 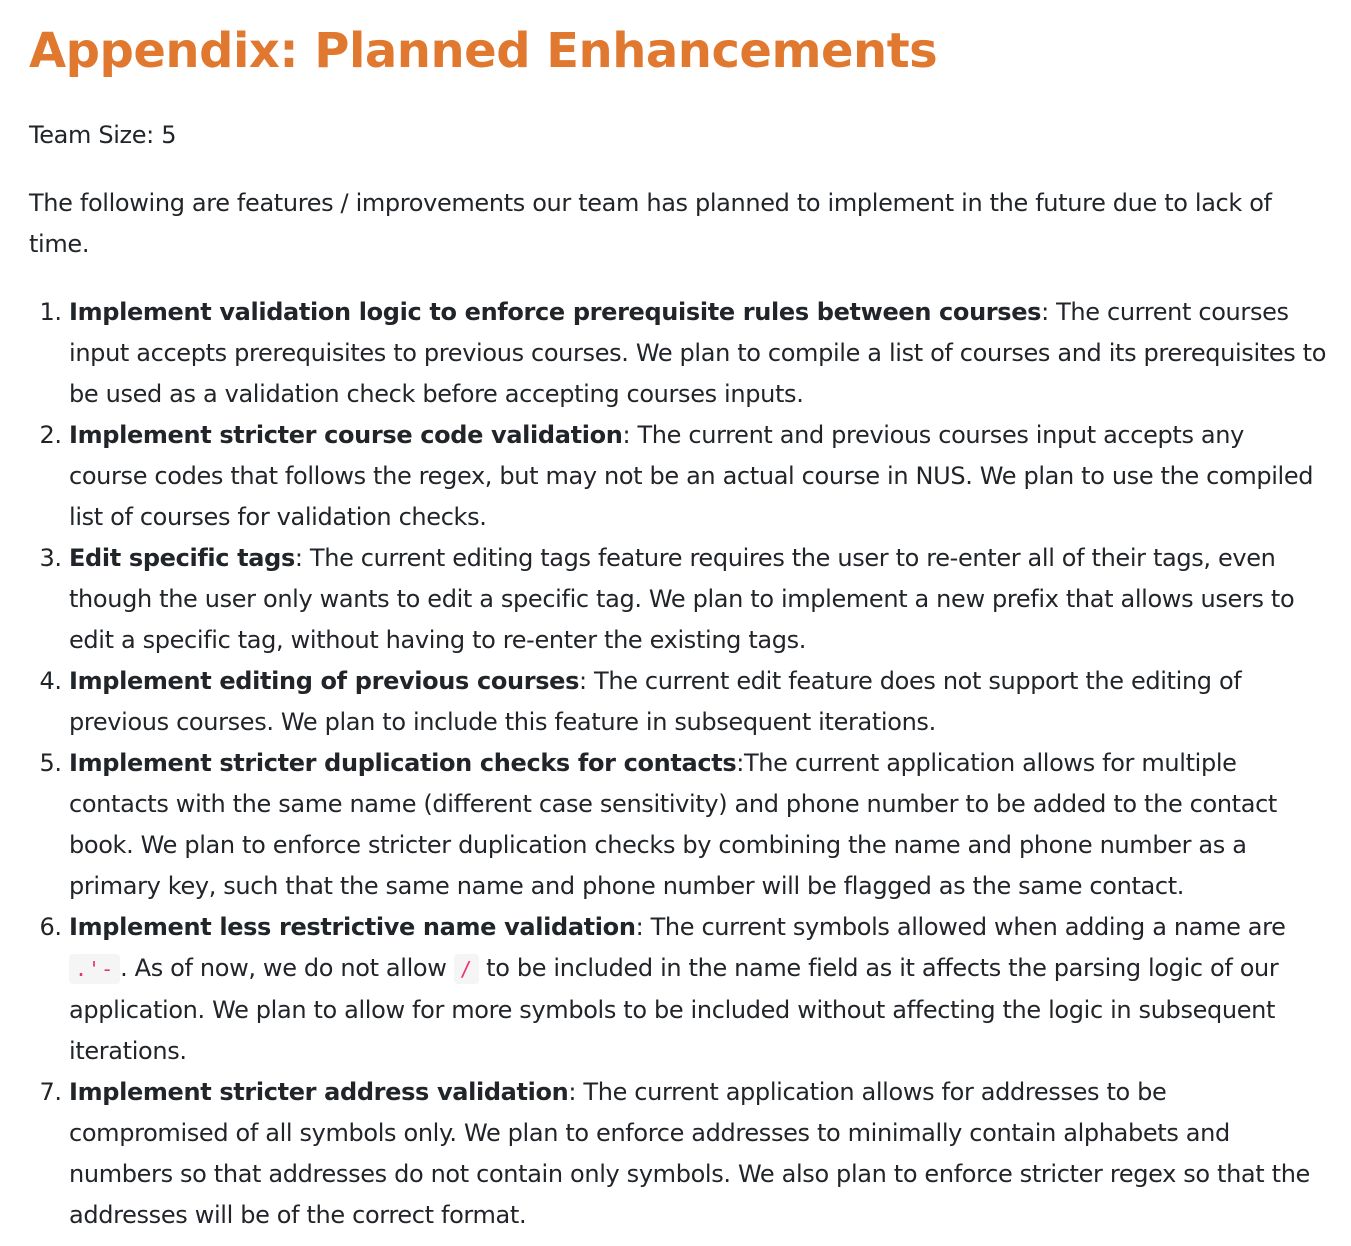 What do you see at coordinates (287, 968) in the screenshot?
I see `item-text: . As of now, we do not allow` at bounding box center [287, 968].